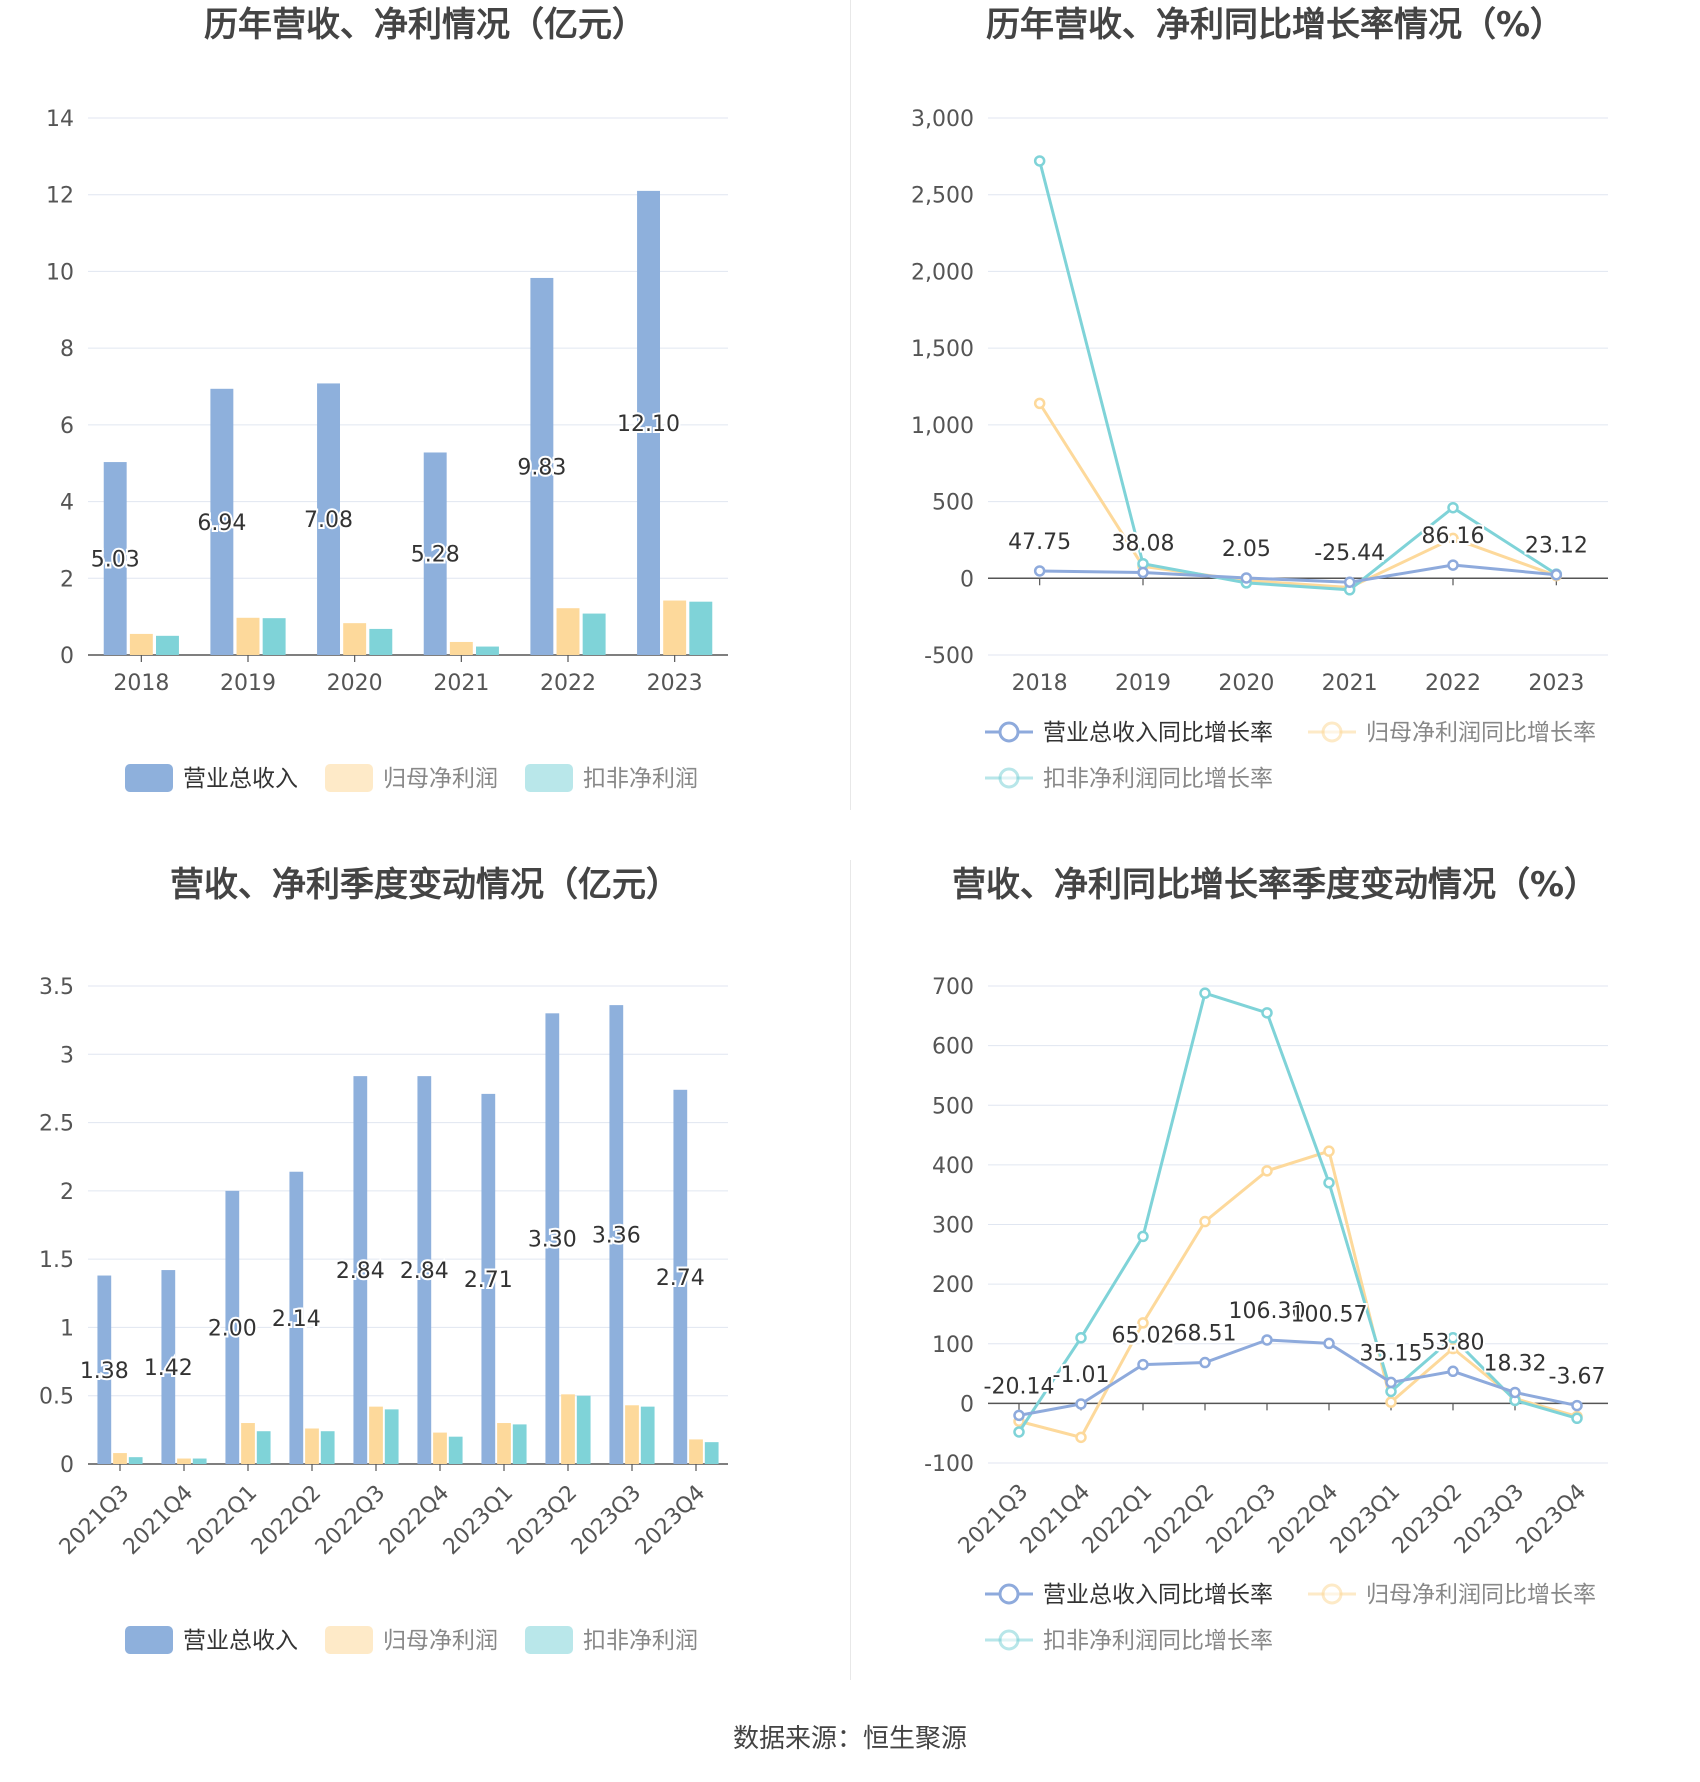  Describe the element at coordinates (1143, 1336) in the screenshot. I see `data-label: 65.02` at that location.